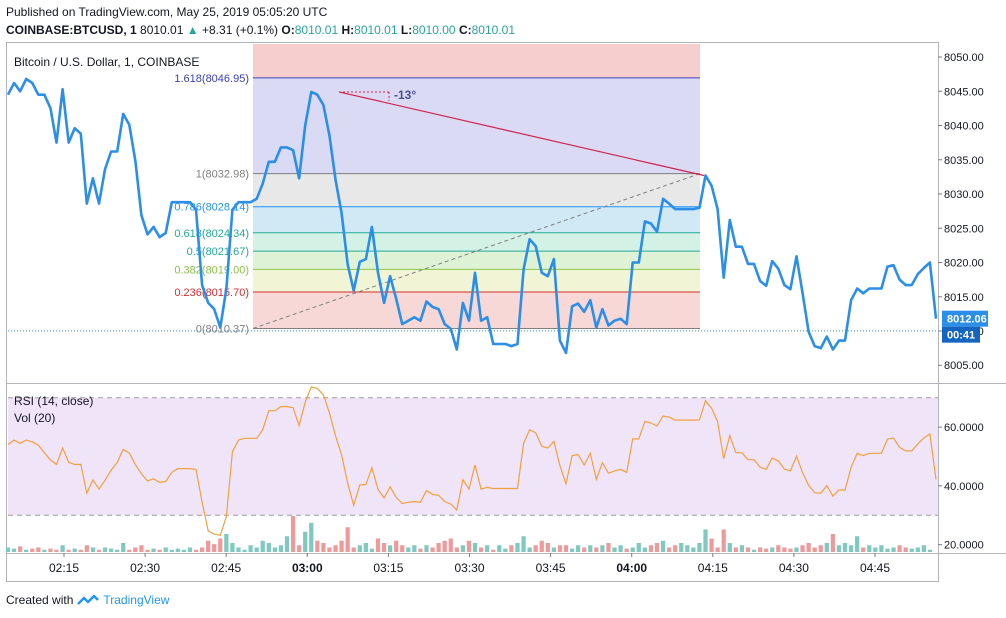 The height and width of the screenshot is (618, 1006). I want to click on time-tick-label: 03:45, so click(551, 568).